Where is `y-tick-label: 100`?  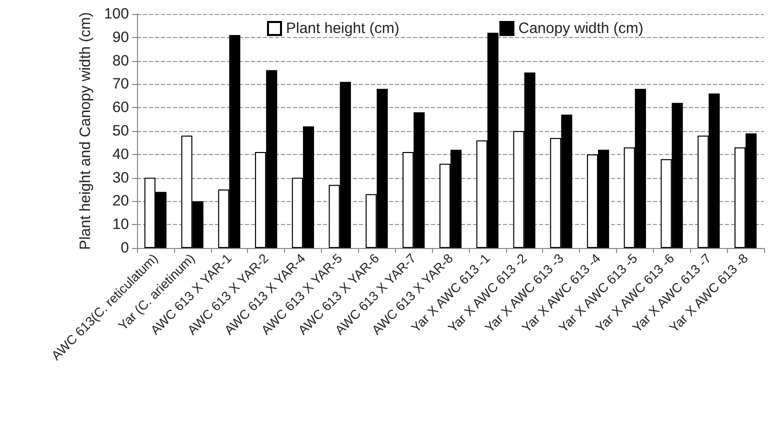
y-tick-label: 100 is located at coordinates (116, 14).